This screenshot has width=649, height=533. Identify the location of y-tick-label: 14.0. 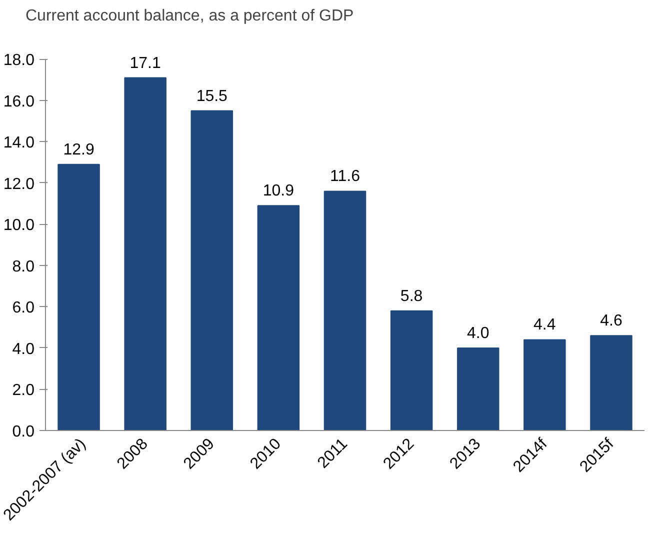
(19, 143).